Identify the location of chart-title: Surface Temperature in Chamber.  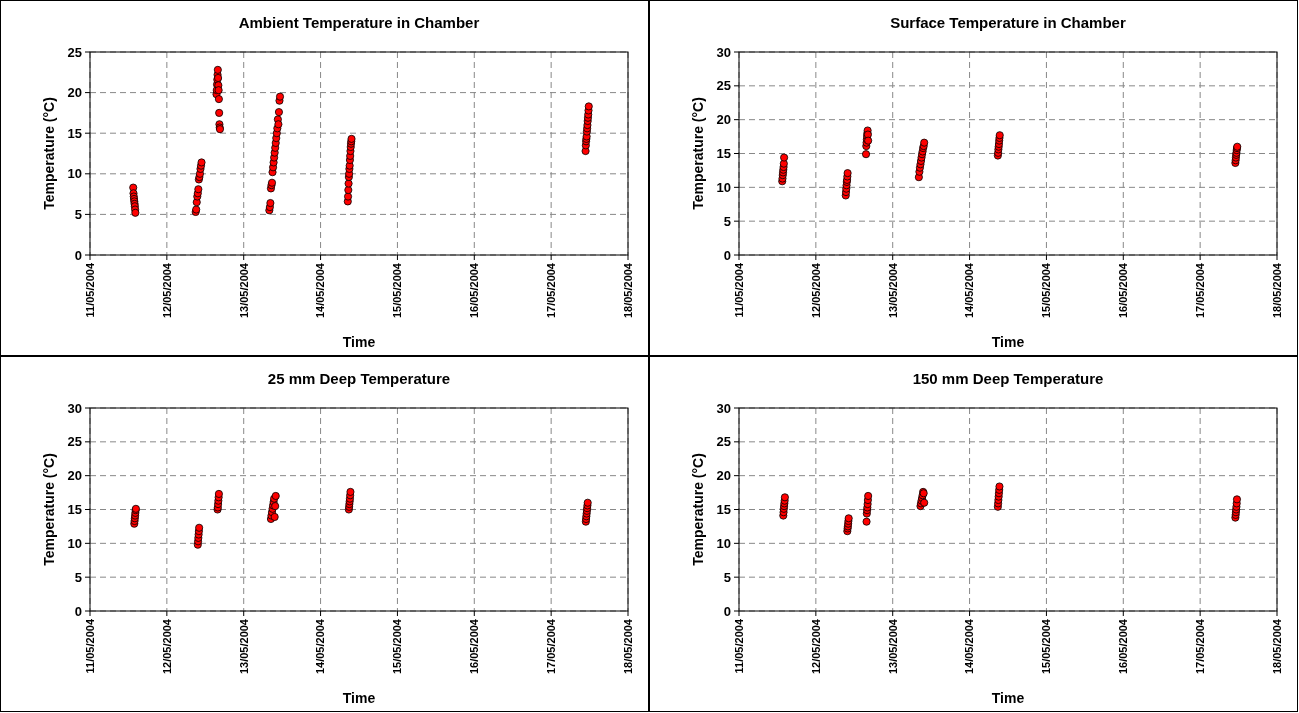
(1008, 22).